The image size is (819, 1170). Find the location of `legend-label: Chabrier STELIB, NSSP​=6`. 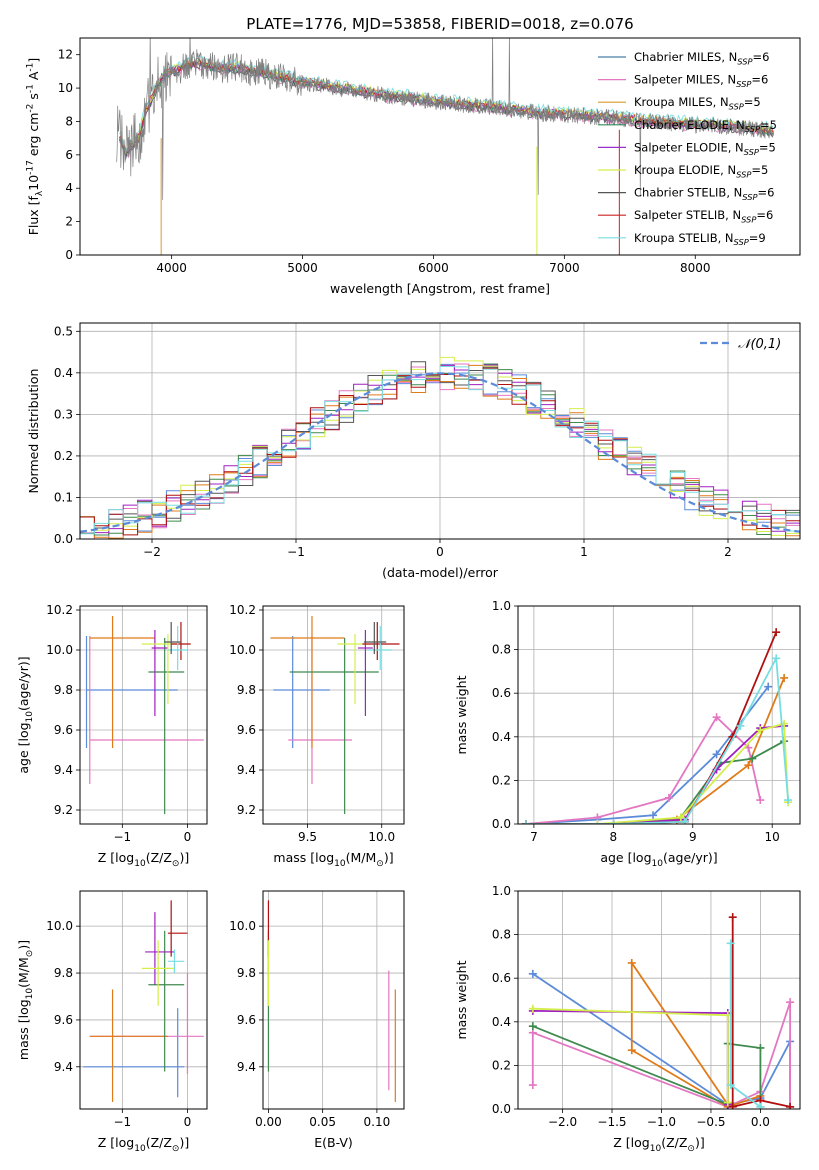

legend-label: Chabrier STELIB, NSSP​=6 is located at coordinates (704, 194).